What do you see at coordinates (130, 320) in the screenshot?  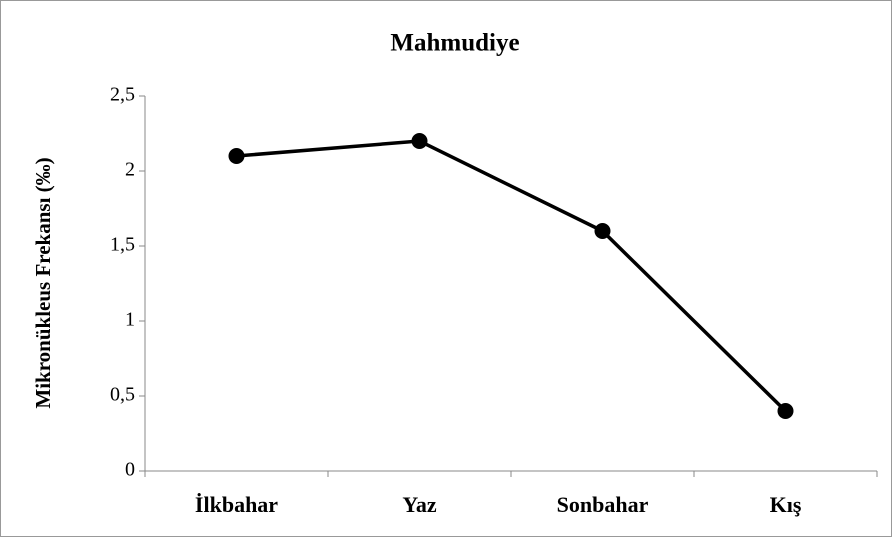 I see `y-tick-label: 1` at bounding box center [130, 320].